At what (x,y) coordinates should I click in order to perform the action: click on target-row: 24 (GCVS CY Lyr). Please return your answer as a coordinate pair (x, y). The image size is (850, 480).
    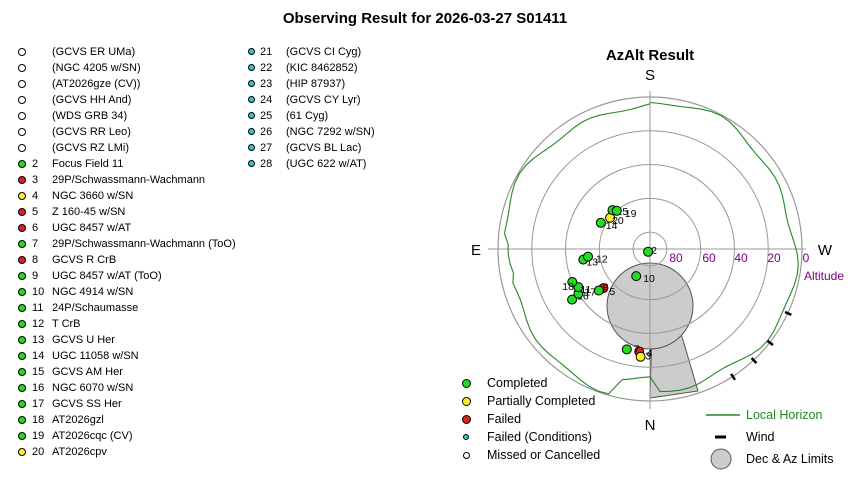
    Looking at the image, I should click on (344, 100).